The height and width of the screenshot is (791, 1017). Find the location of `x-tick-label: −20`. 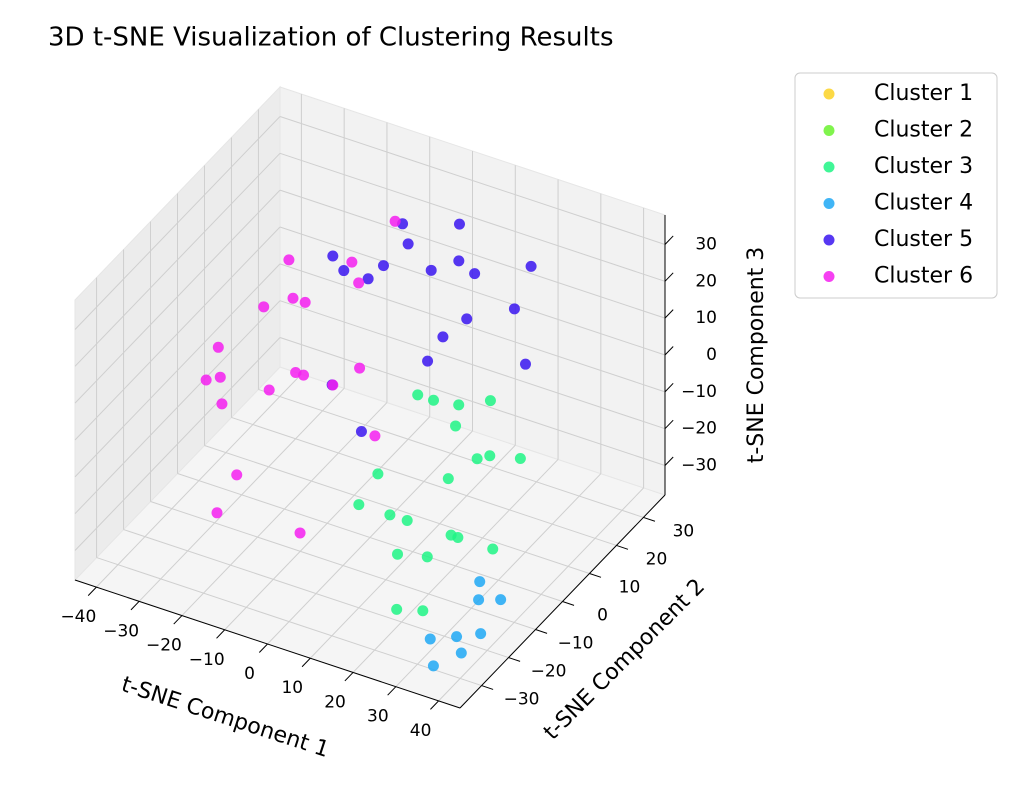

x-tick-label: −20 is located at coordinates (164, 646).